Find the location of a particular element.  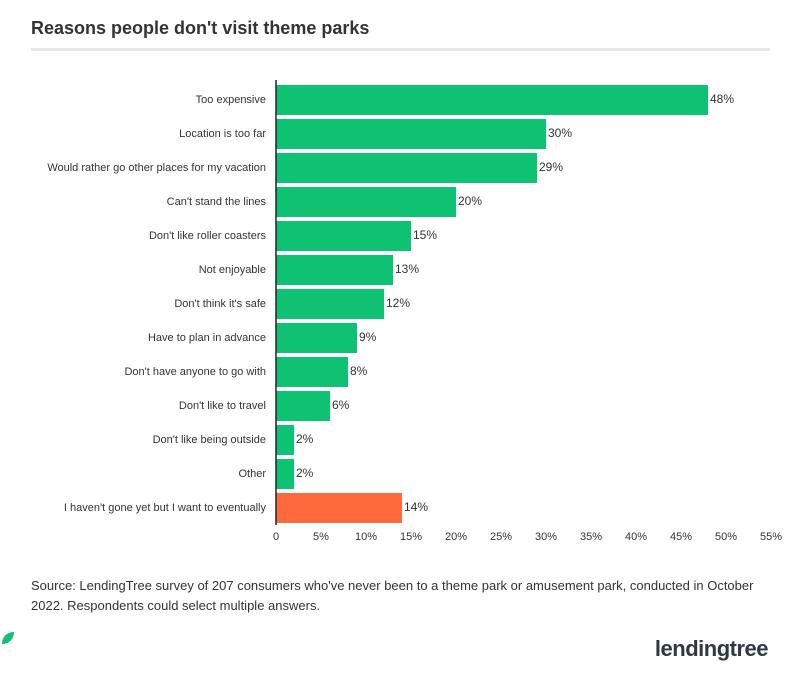

y-tick-label: Location is too far is located at coordinates (222, 134).